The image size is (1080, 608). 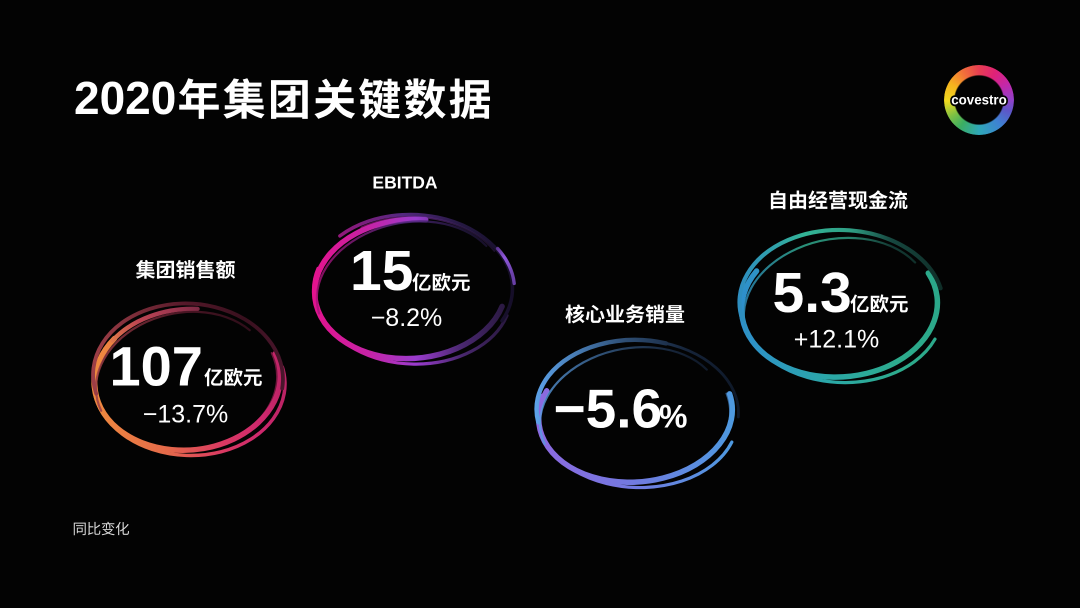 I want to click on svg-text: −5.6, so click(x=608, y=409).